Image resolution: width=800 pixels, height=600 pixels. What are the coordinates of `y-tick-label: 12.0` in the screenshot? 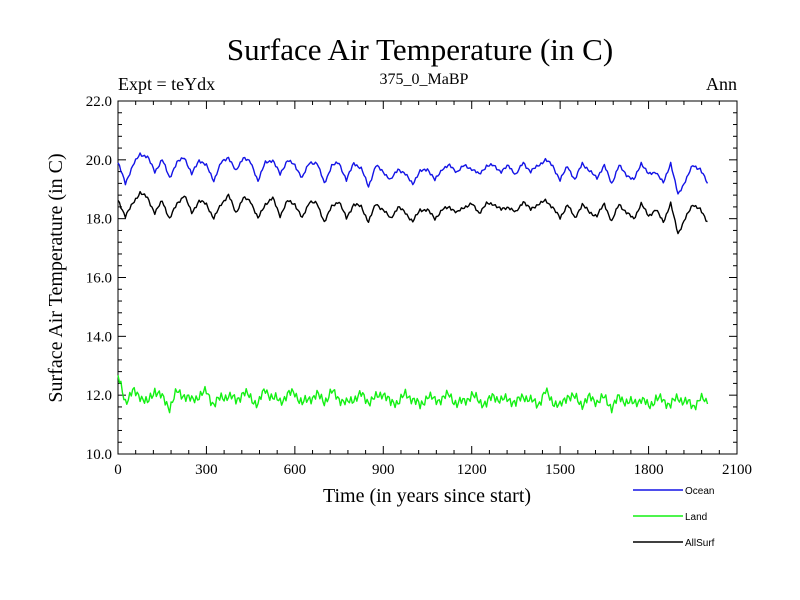 It's located at (99, 396).